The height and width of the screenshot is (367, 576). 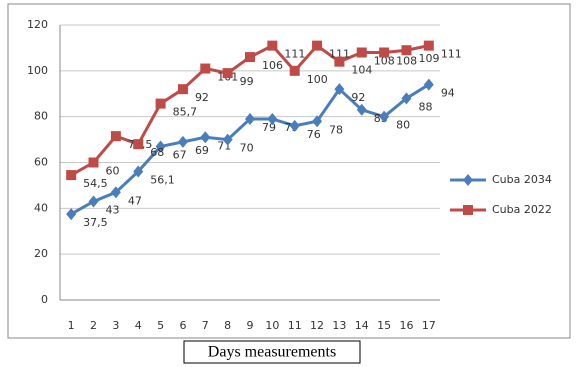 I want to click on x-tick-label: 14, so click(x=362, y=325).